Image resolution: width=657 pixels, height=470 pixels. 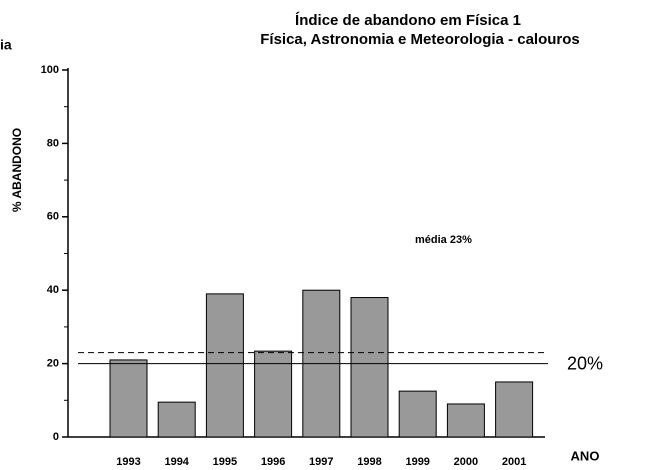 I want to click on x-tick-label: 2000, so click(x=466, y=462).